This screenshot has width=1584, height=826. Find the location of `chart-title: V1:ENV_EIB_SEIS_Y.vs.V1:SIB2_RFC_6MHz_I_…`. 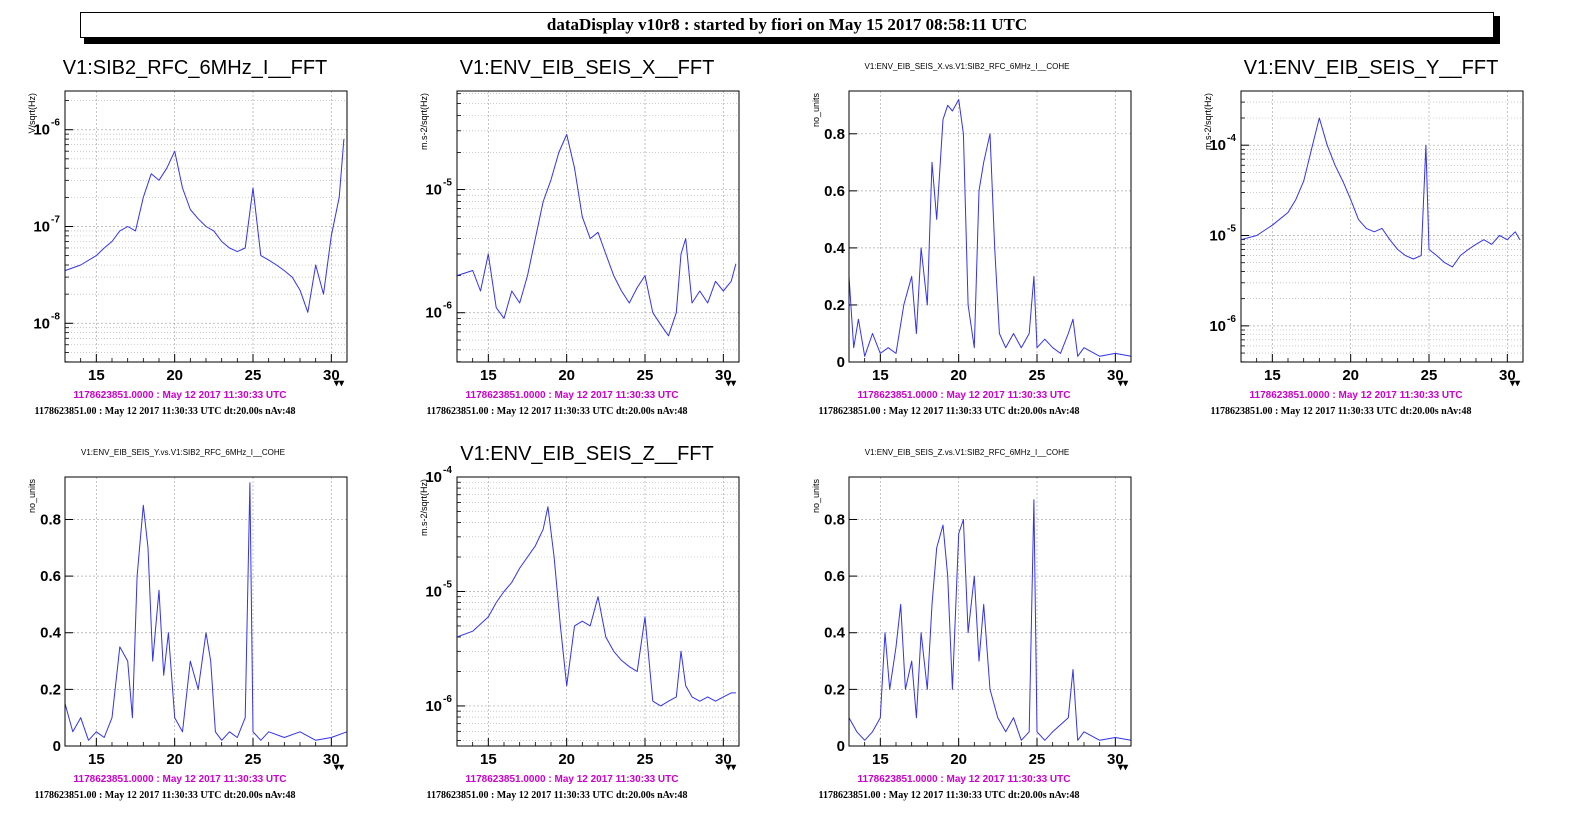

chart-title: V1:ENV_EIB_SEIS_Y.vs.V1:SIB2_RFC_6MHz_I_… is located at coordinates (183, 452).